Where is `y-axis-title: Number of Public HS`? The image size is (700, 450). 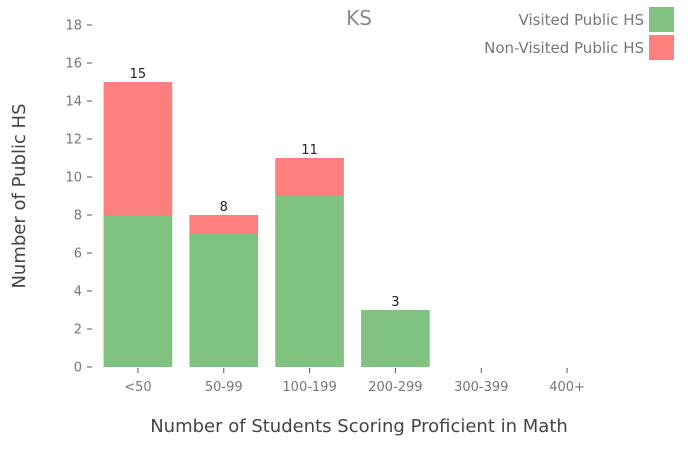 y-axis-title: Number of Public HS is located at coordinates (19, 195).